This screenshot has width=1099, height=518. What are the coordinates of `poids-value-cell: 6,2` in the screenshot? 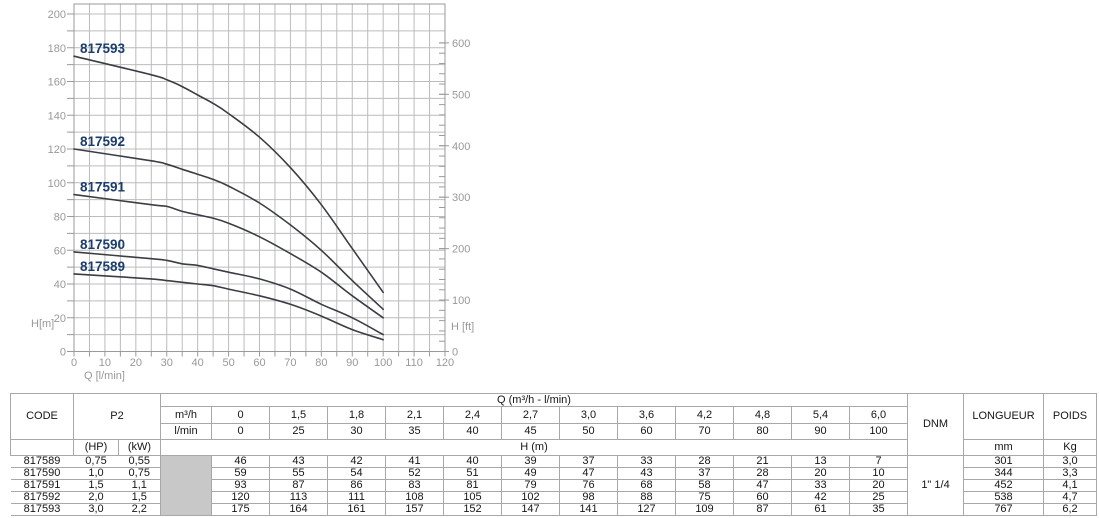 It's located at (1070, 509).